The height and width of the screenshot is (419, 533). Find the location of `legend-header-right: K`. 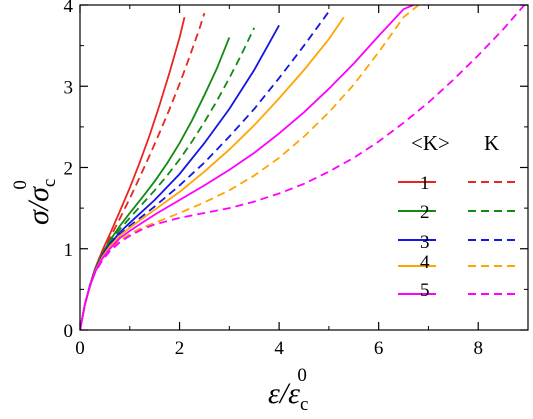

legend-header-right: K is located at coordinates (491, 143).